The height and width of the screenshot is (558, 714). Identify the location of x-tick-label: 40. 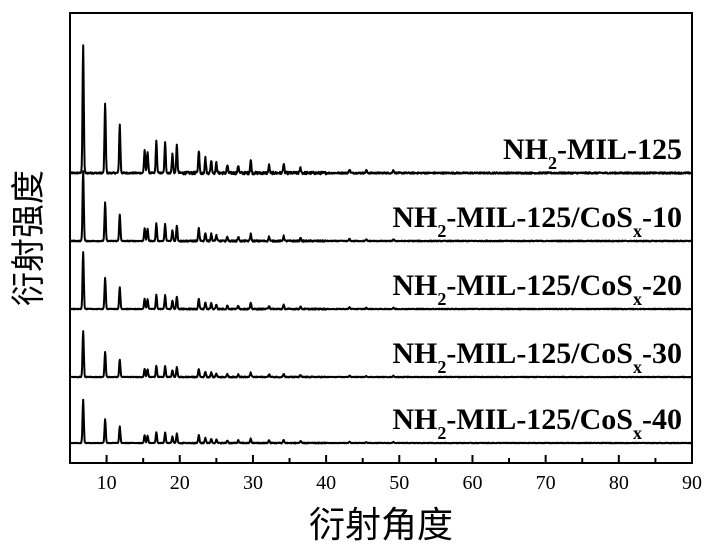
(326, 483).